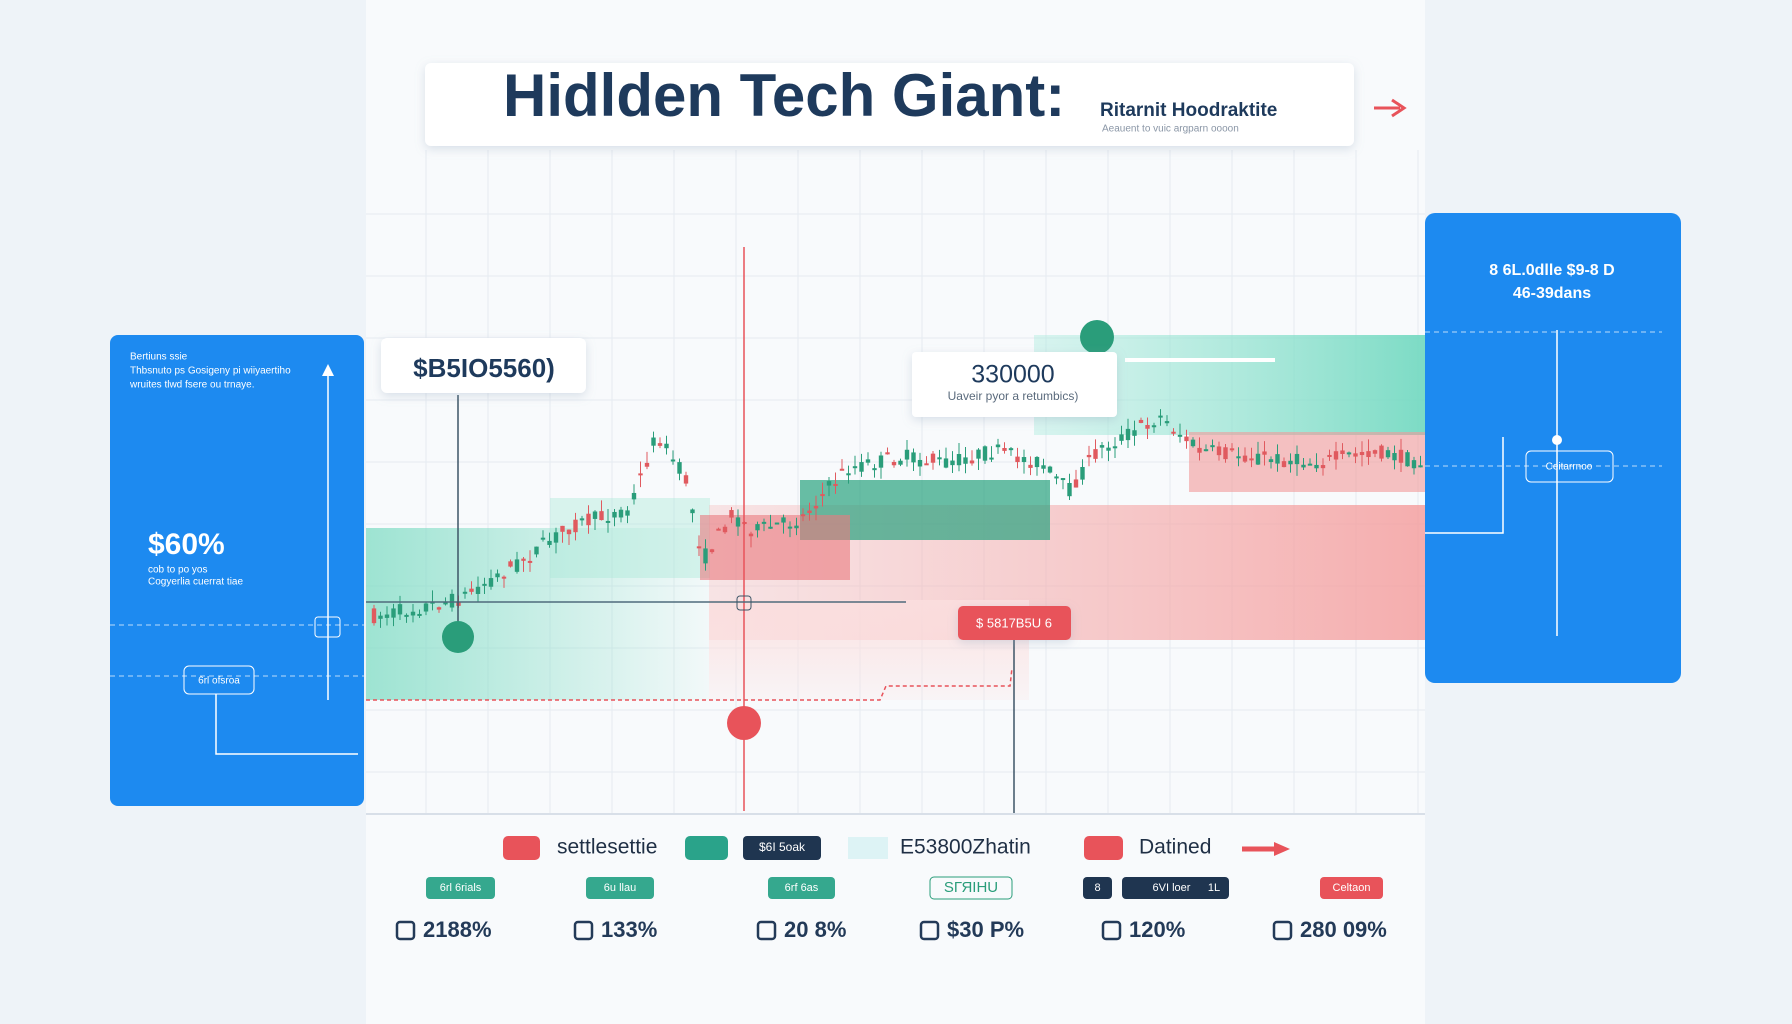 The height and width of the screenshot is (1024, 1792). Describe the element at coordinates (1013, 396) in the screenshot. I see `callout-note: Uaveir pyor a retumbics)` at that location.